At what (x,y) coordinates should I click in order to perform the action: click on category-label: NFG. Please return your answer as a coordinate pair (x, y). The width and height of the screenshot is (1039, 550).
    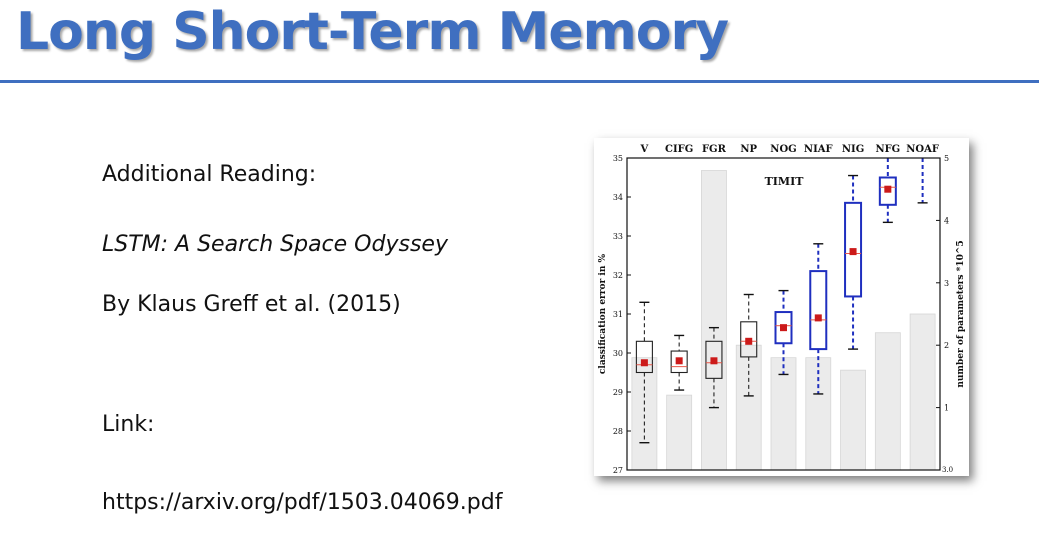
    Looking at the image, I should click on (887, 149).